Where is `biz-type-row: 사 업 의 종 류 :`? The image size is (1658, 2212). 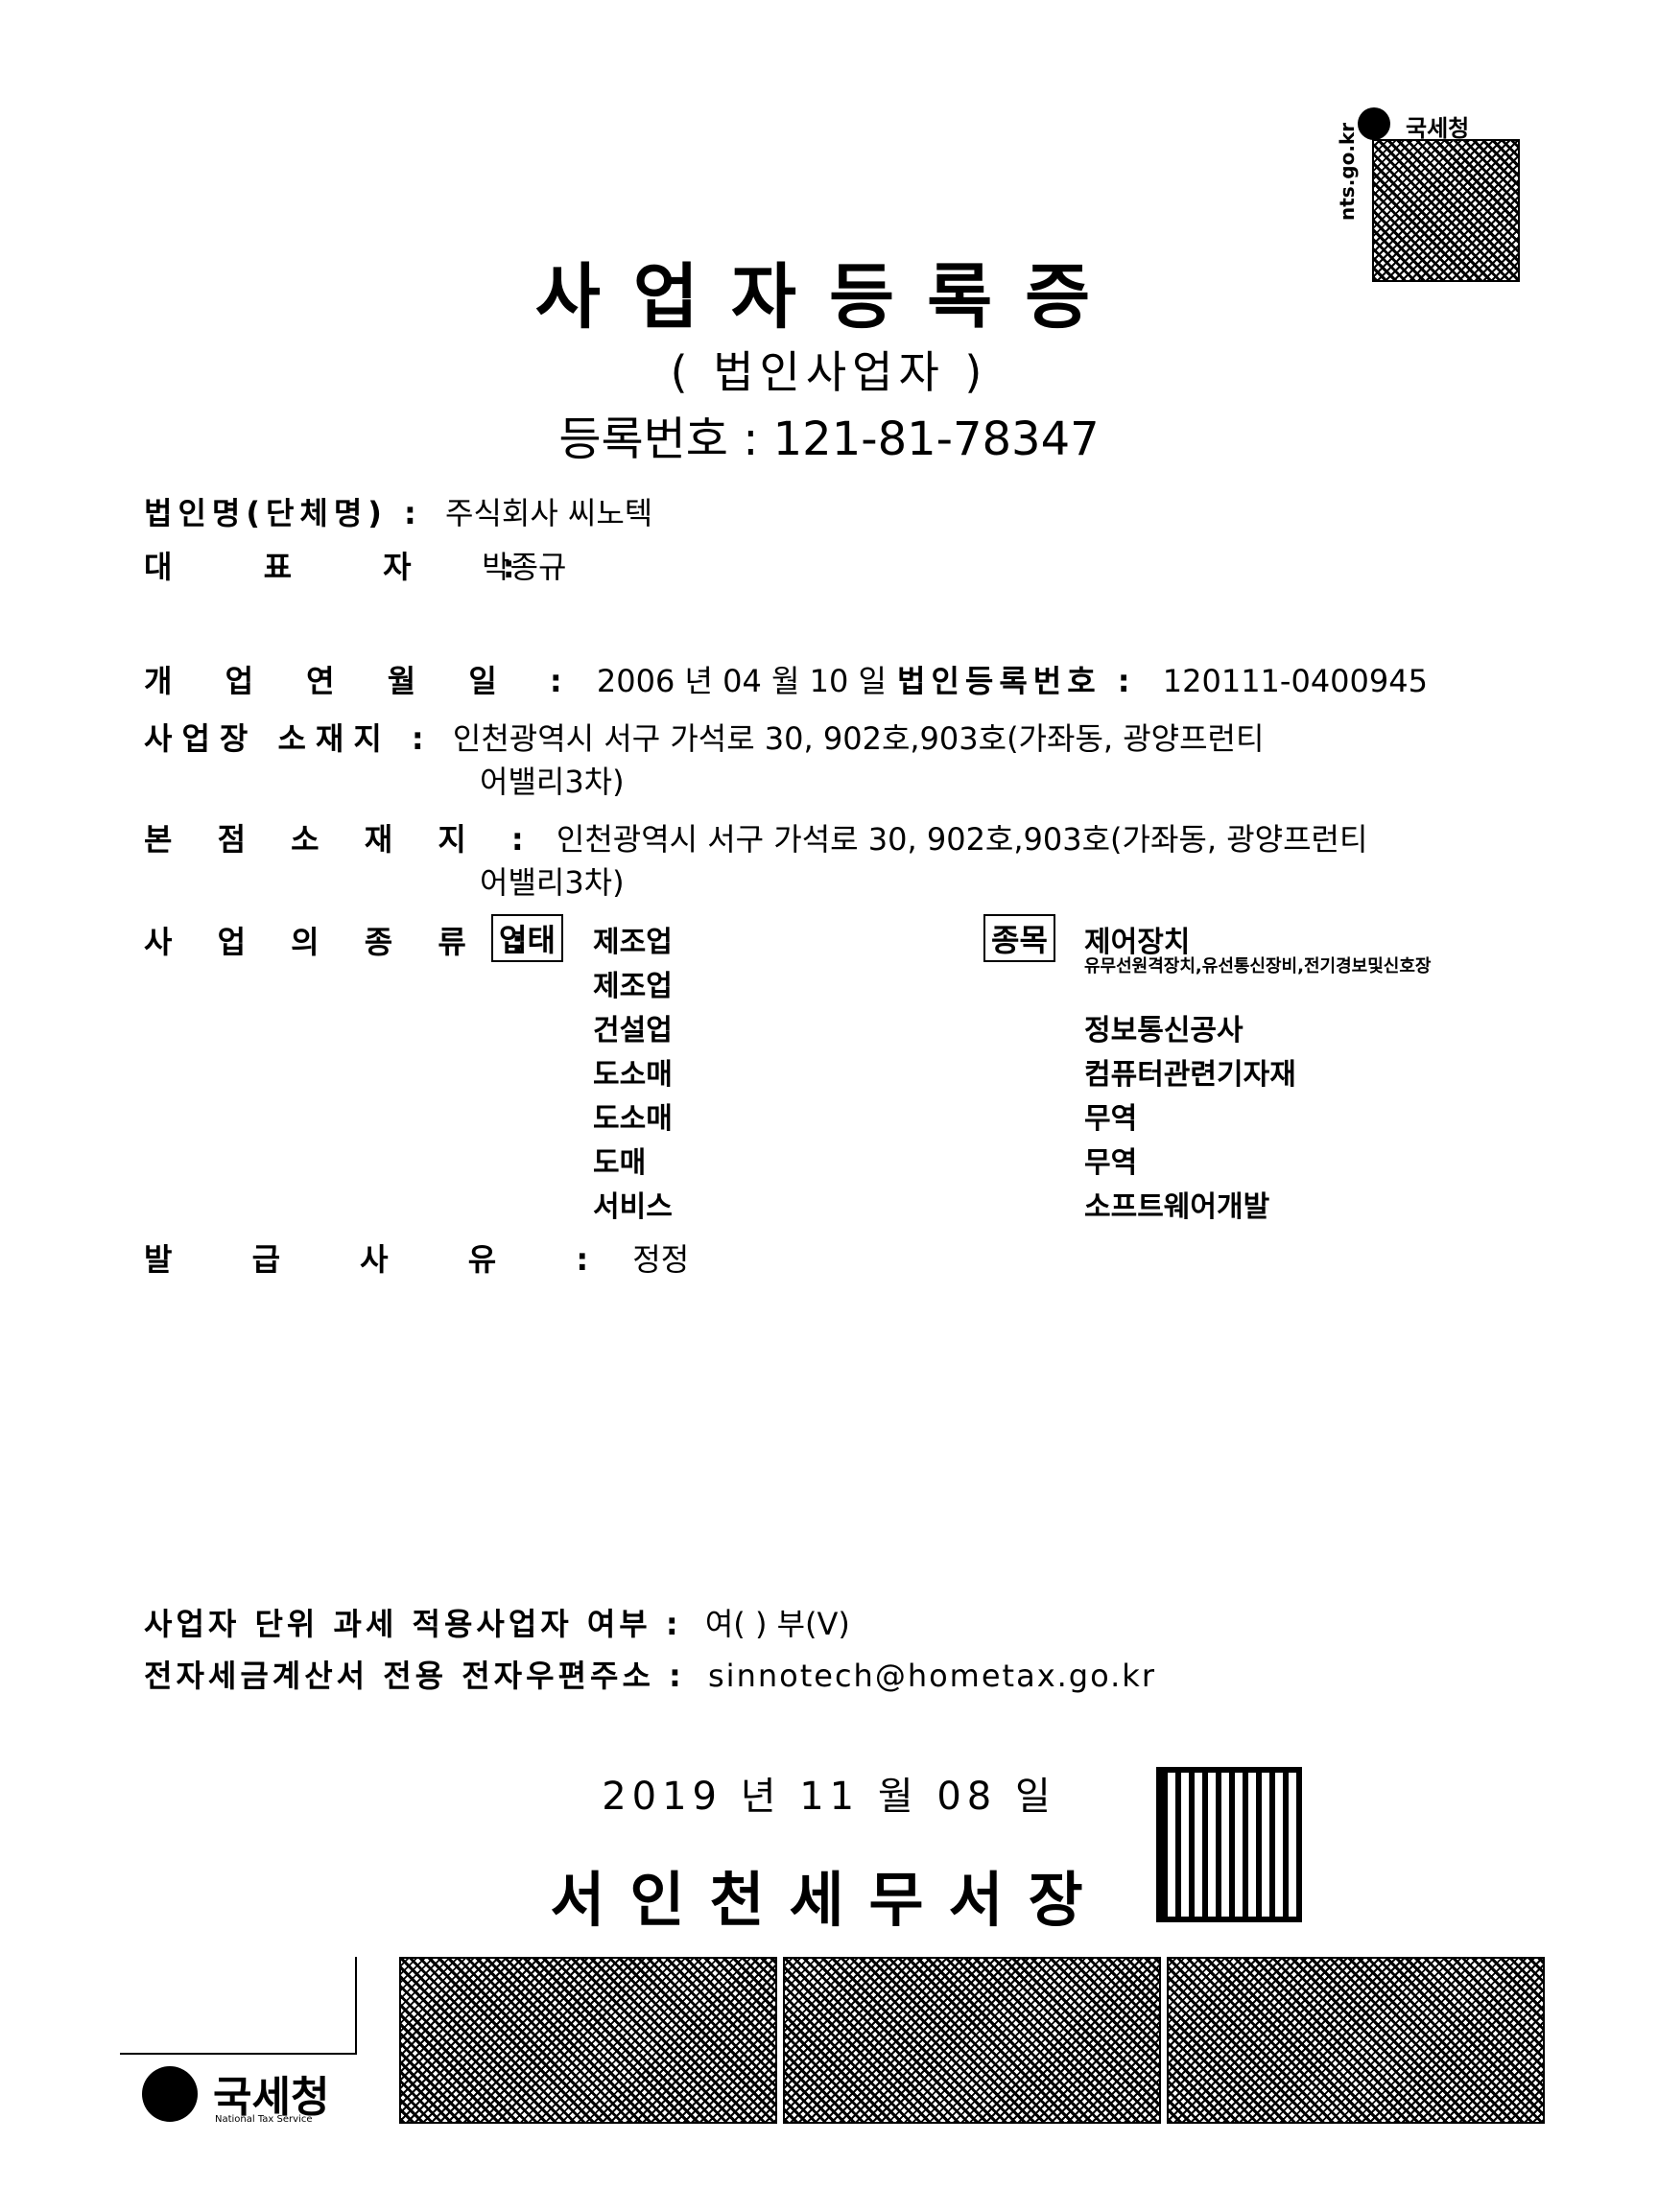
biz-type-row: 사 업 의 종 류 : is located at coordinates (342, 940).